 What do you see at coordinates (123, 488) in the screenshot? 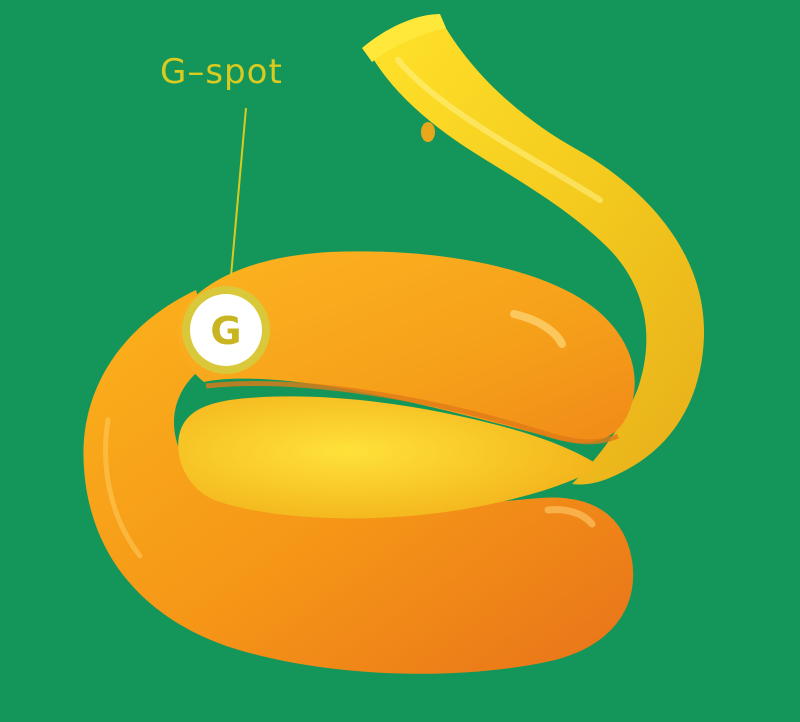
I see `outer-loop-rim-highlight` at bounding box center [123, 488].